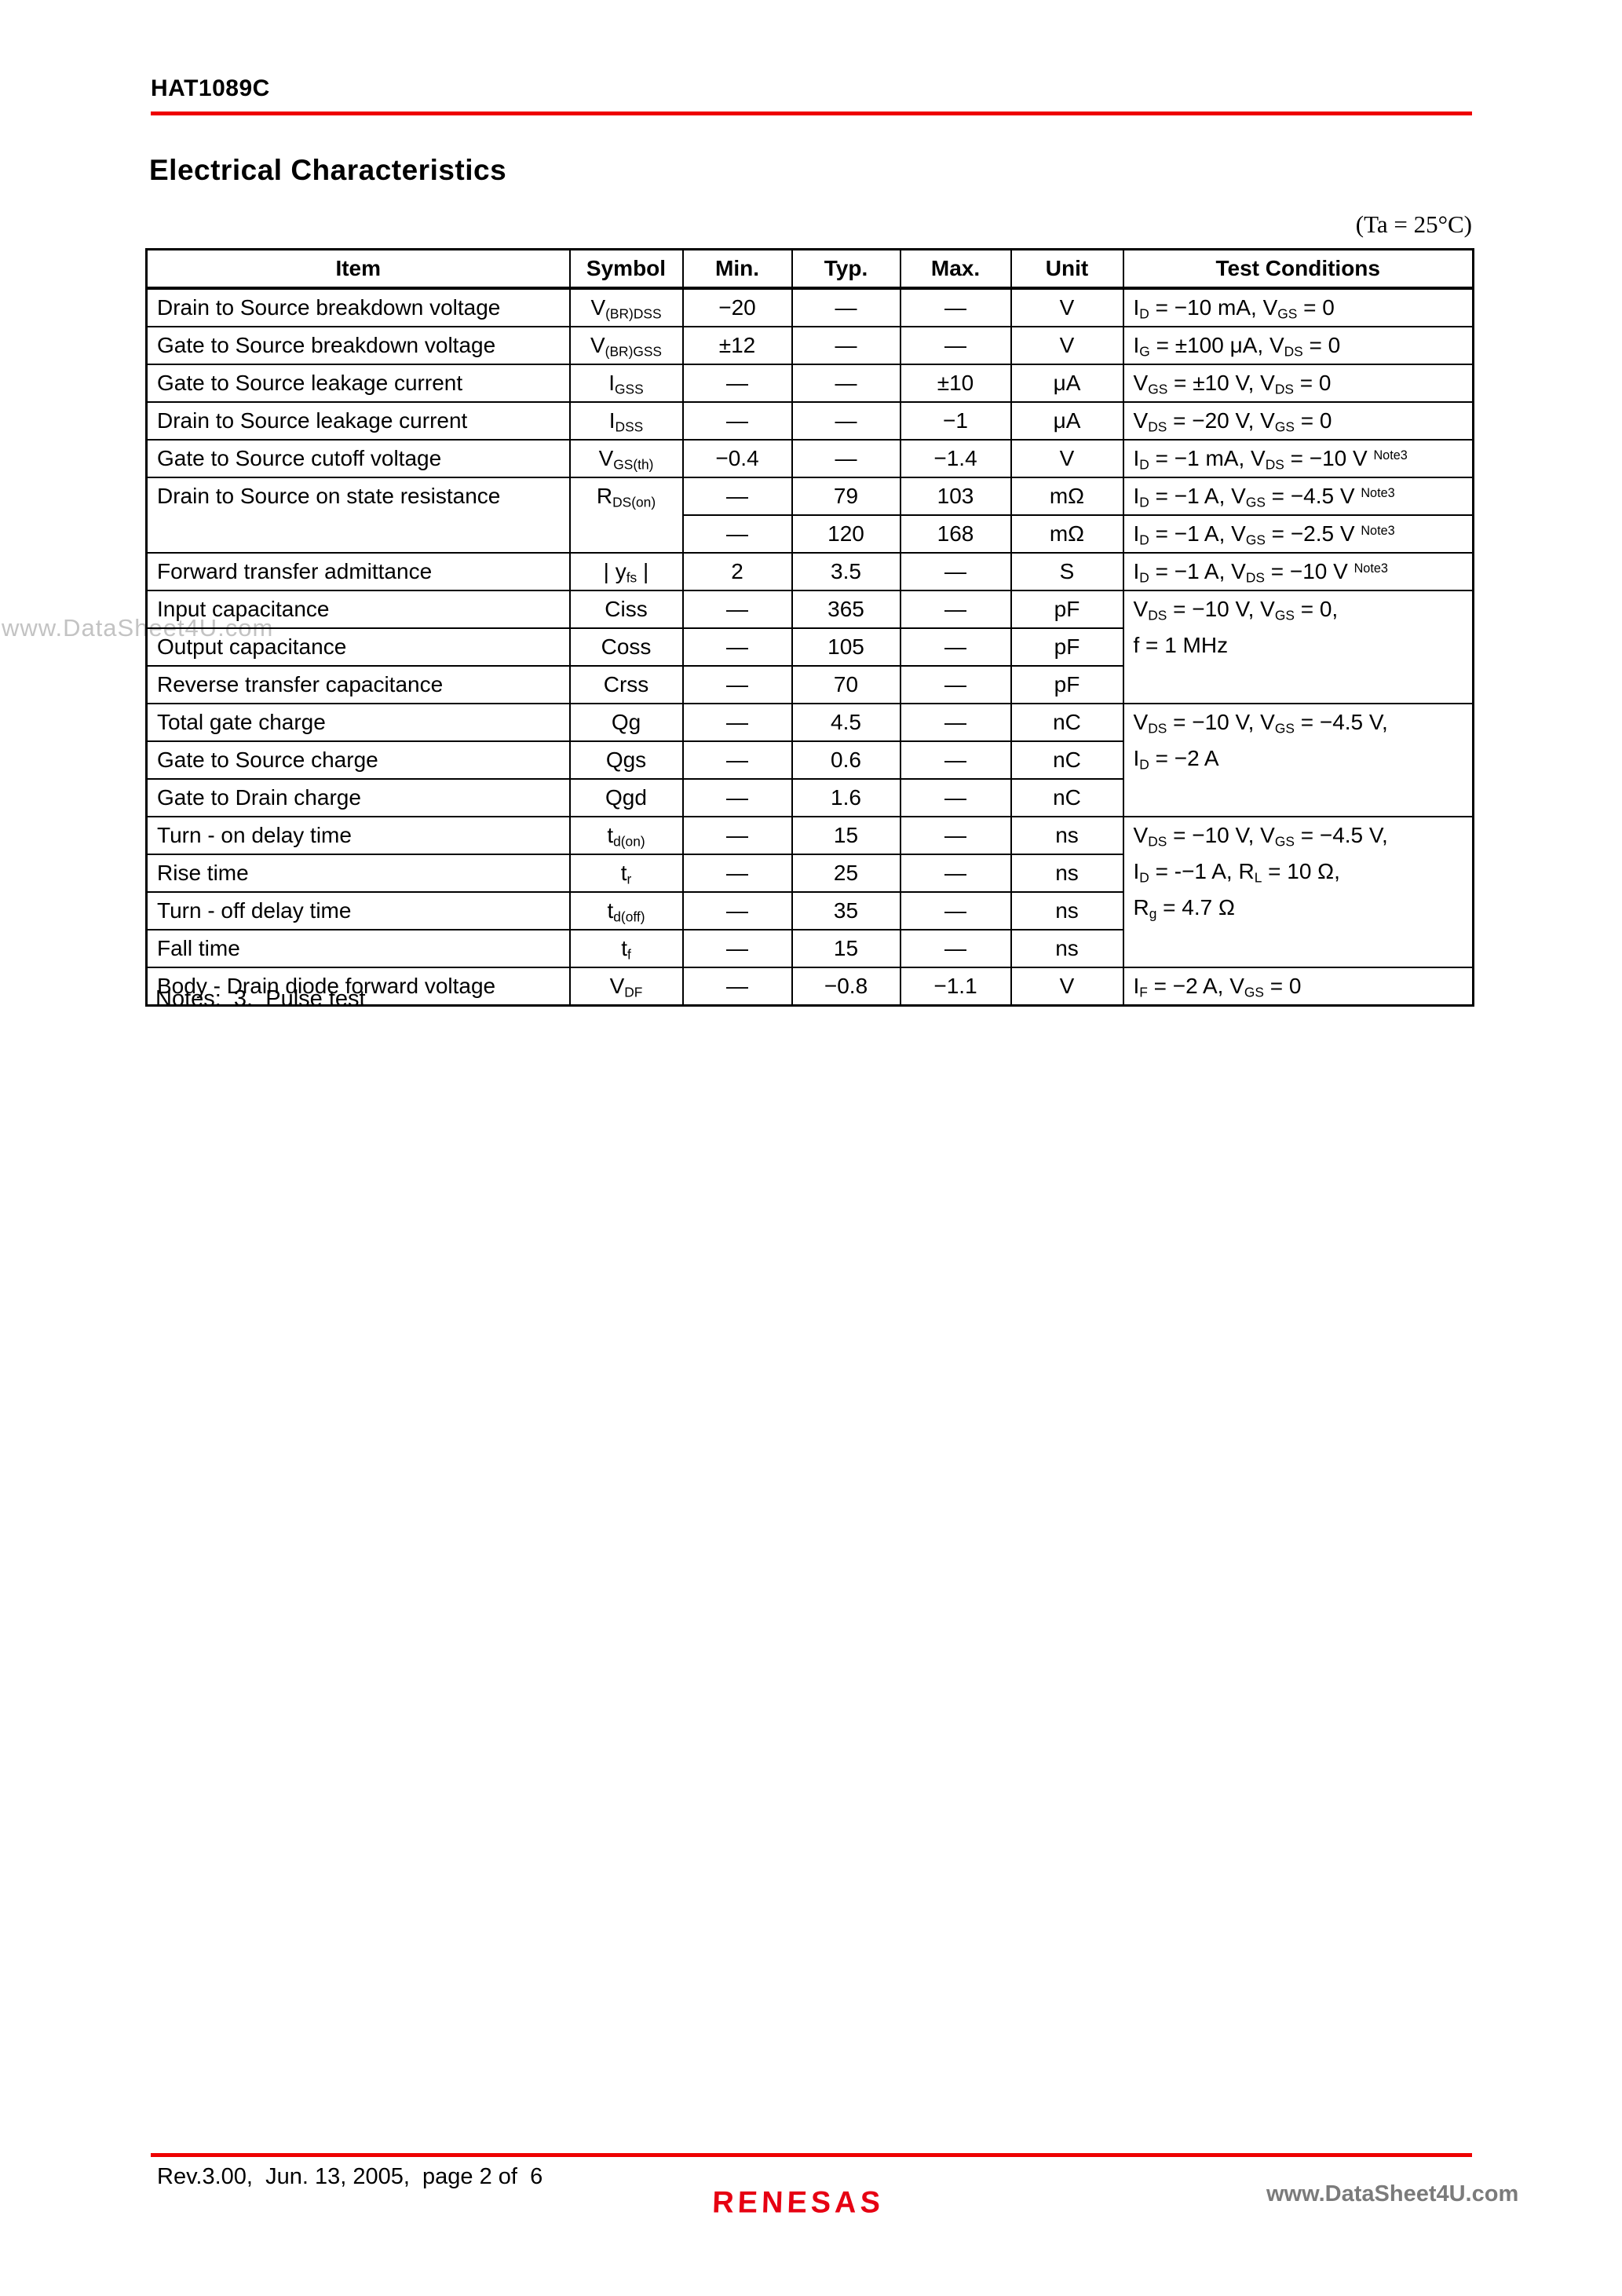  I want to click on table-cell: Reverse transfer capacitance, so click(358, 685).